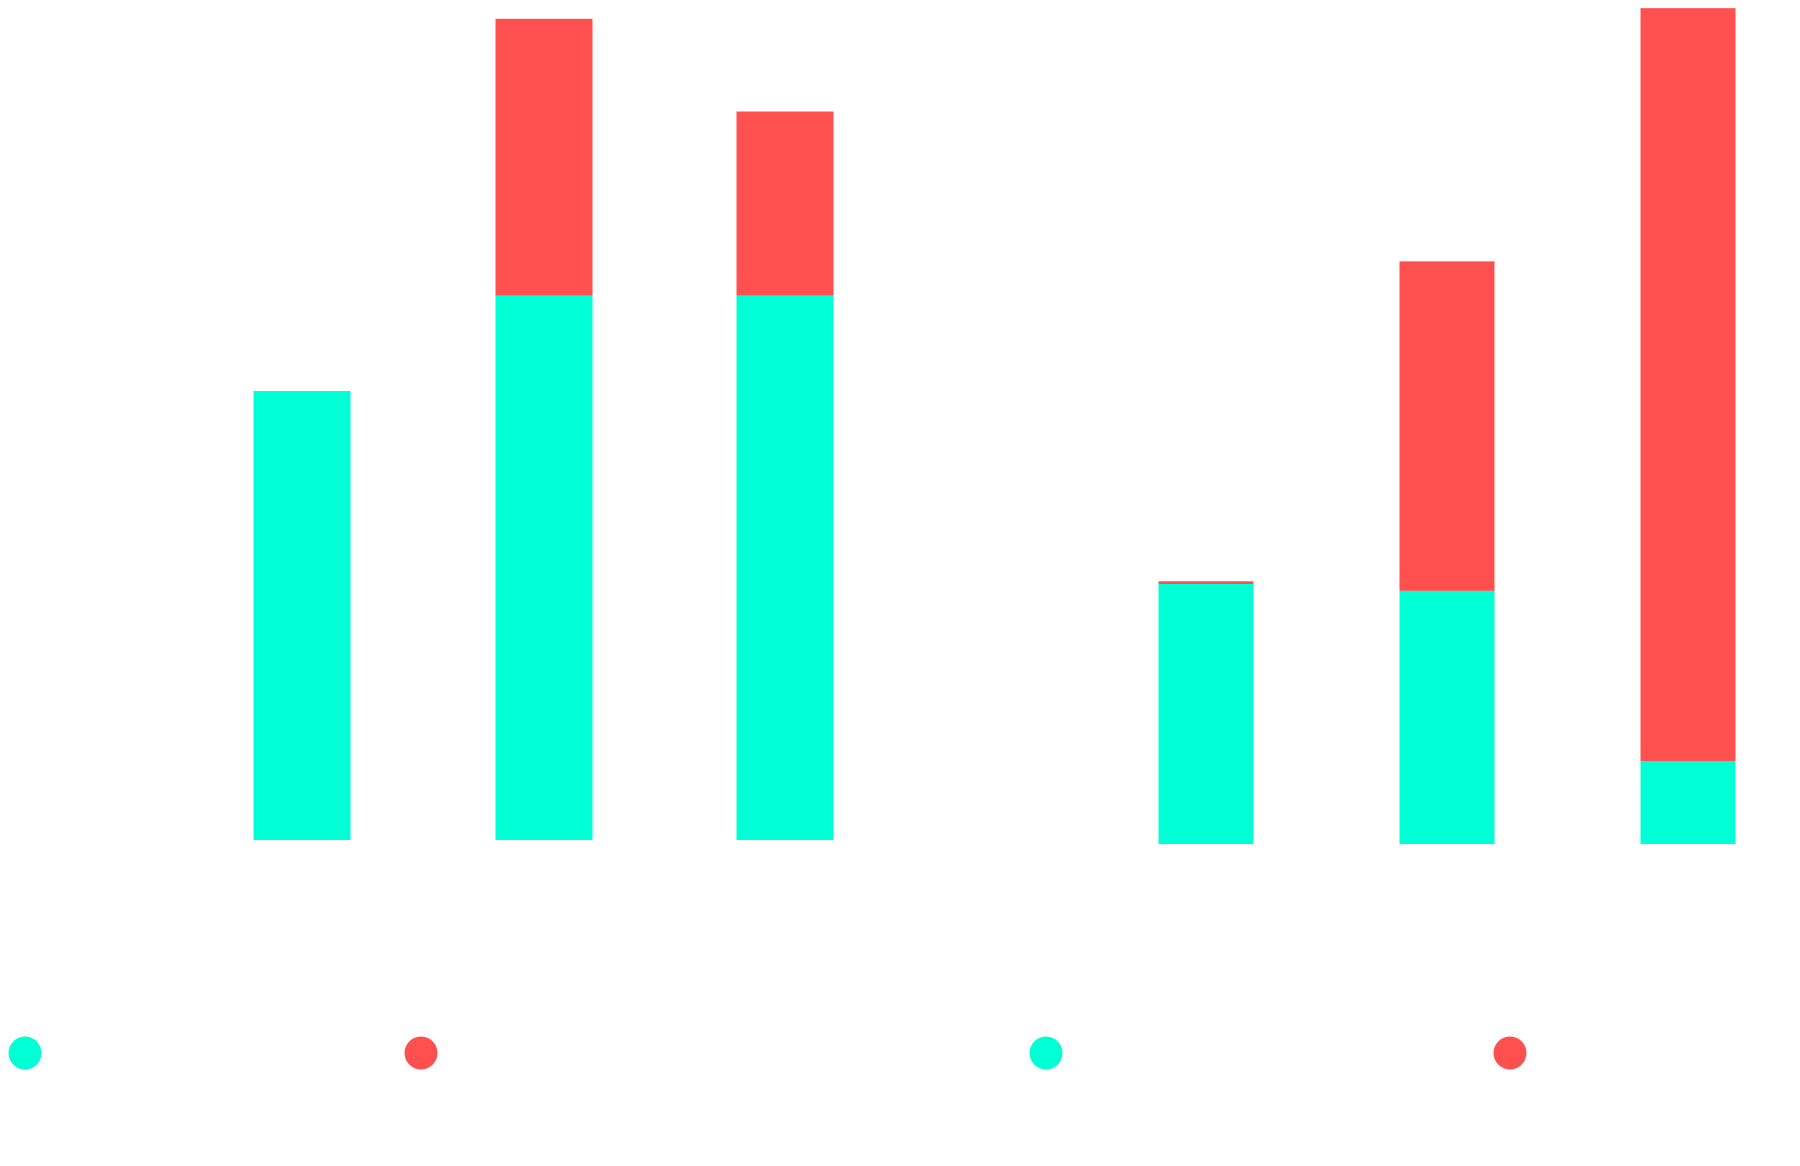  What do you see at coordinates (25, 1053) in the screenshot?
I see `legend-marker-chart1-series1` at bounding box center [25, 1053].